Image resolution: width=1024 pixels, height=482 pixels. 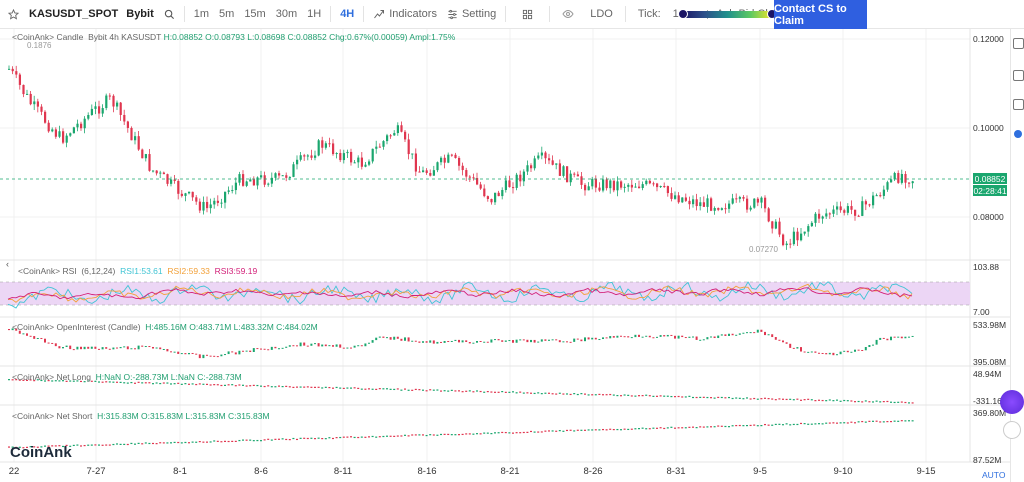 I want to click on contact-cs-button: Contact CS to Claim, so click(x=820, y=14).